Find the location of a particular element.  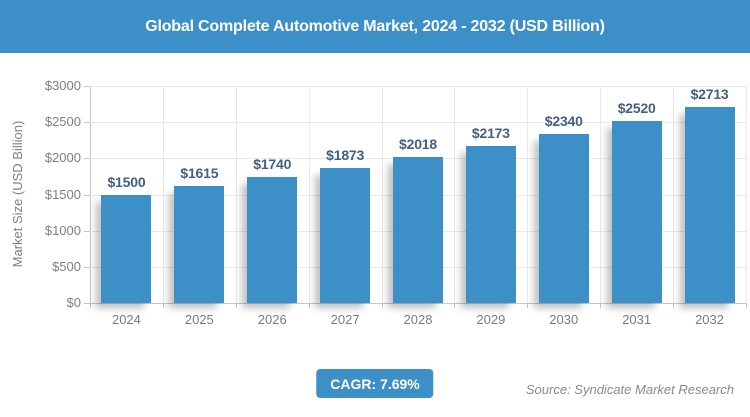

x-tick-label: 2024 is located at coordinates (126, 319).